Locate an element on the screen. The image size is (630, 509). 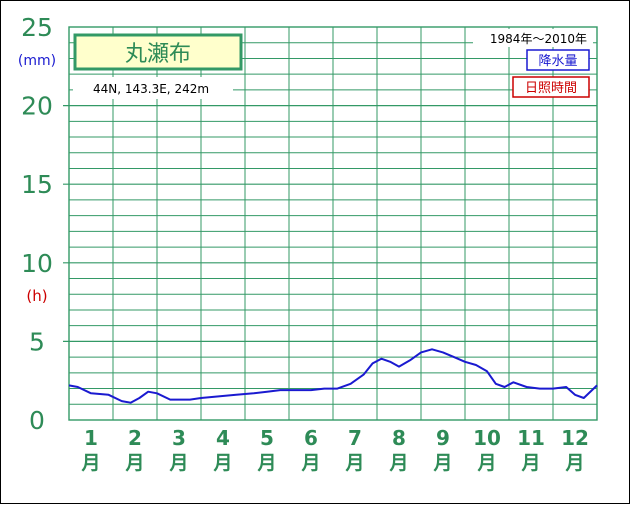
x-tick-number: 10 is located at coordinates (487, 438).